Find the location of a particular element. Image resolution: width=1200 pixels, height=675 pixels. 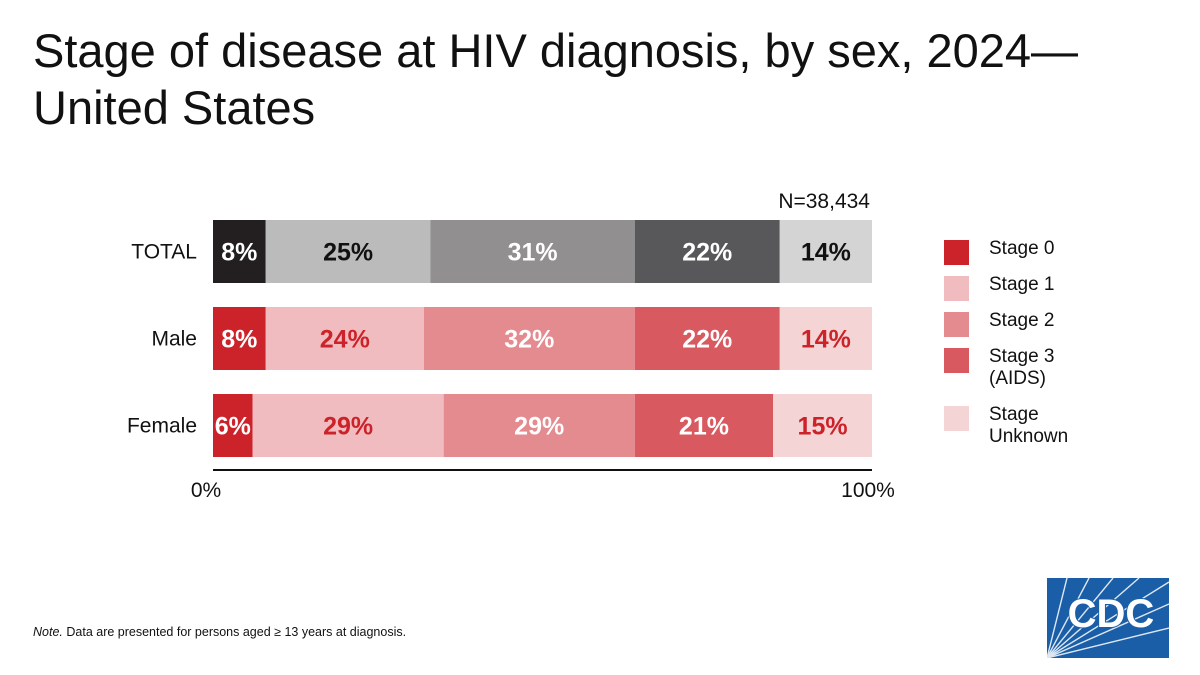

legend-item-stage-0: Stage 0 is located at coordinates (1054, 256).